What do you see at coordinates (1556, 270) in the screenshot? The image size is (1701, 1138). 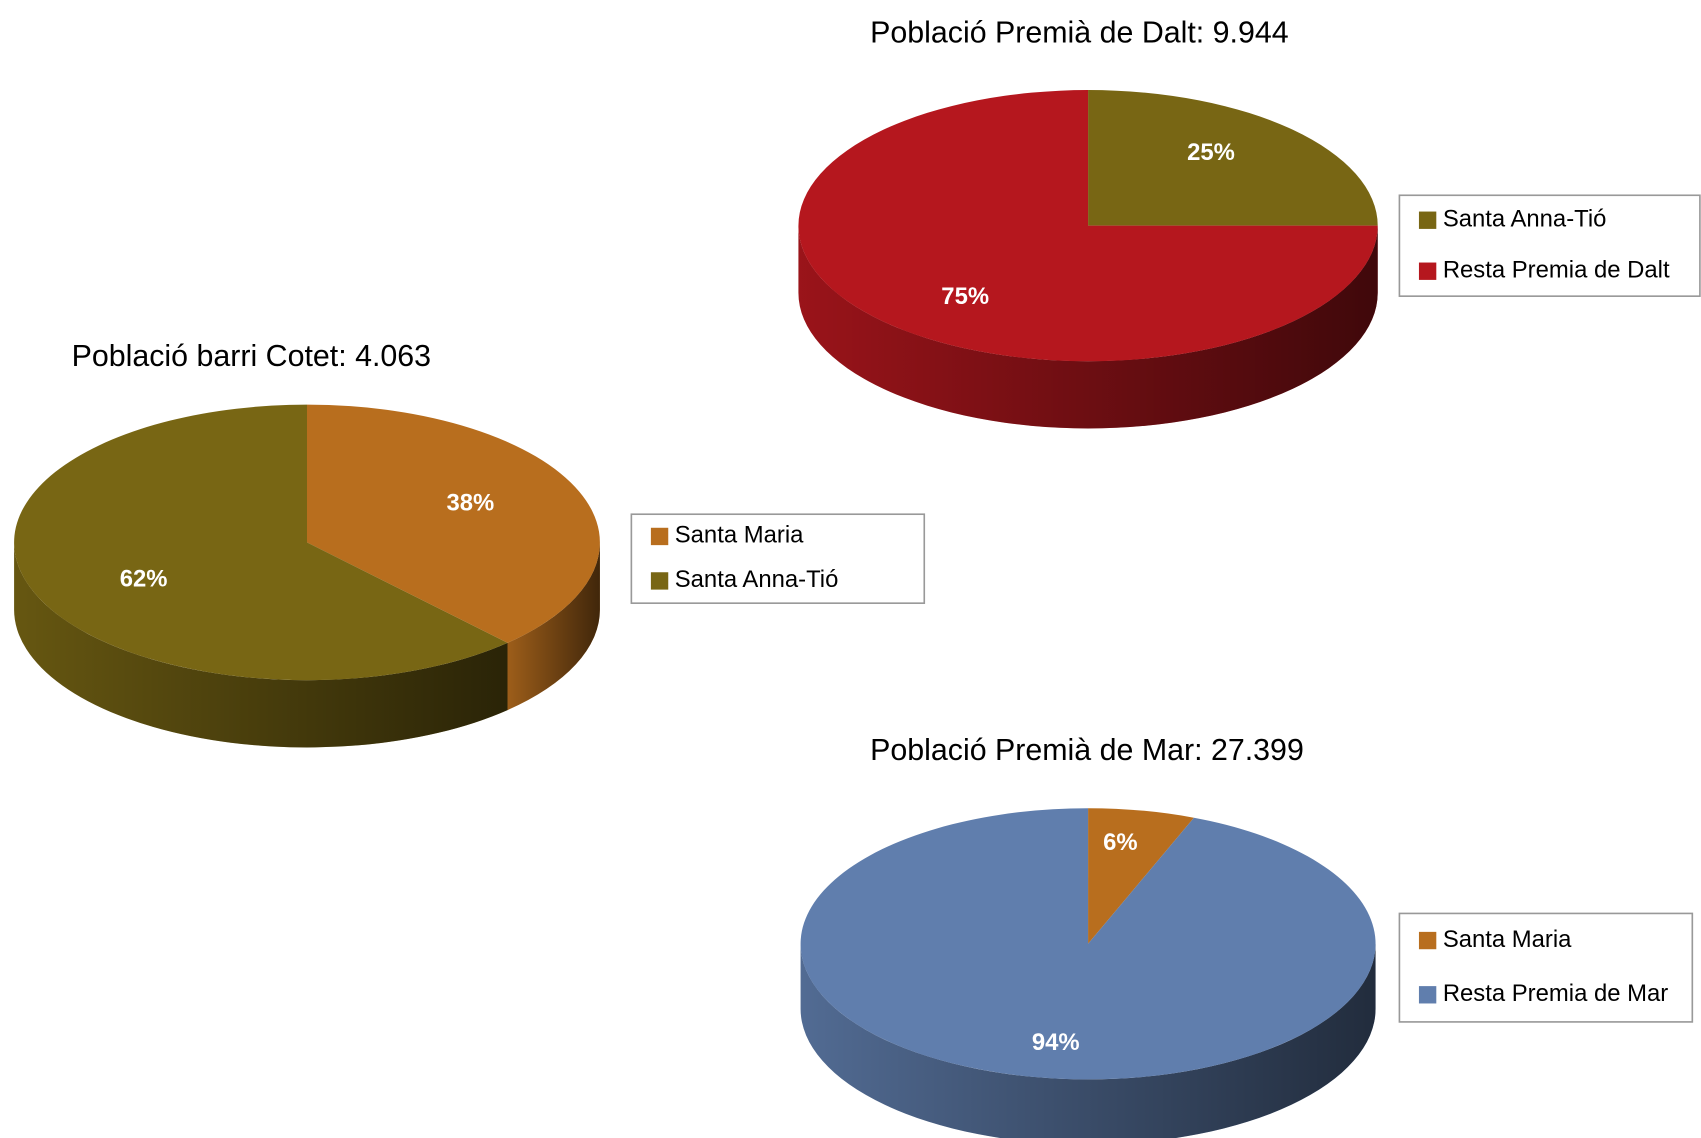 I see `legend-label: Resta Premia de Dalt` at bounding box center [1556, 270].